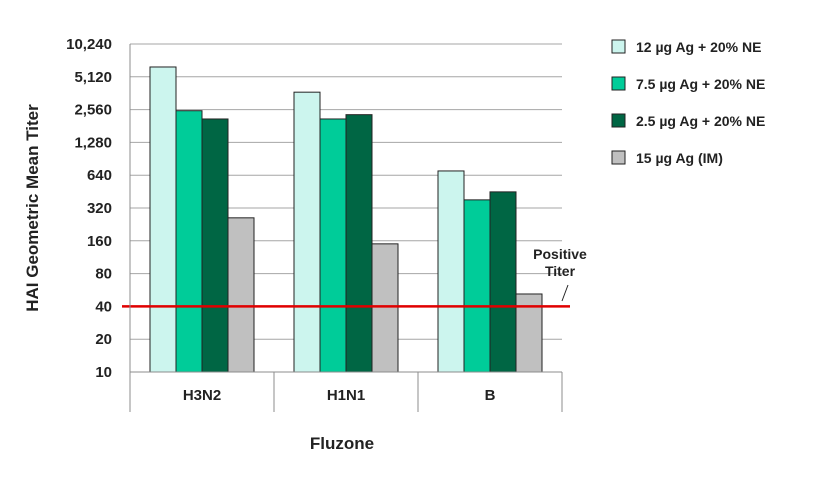  Describe the element at coordinates (93, 142) in the screenshot. I see `y-tick-label: 1,280` at that location.